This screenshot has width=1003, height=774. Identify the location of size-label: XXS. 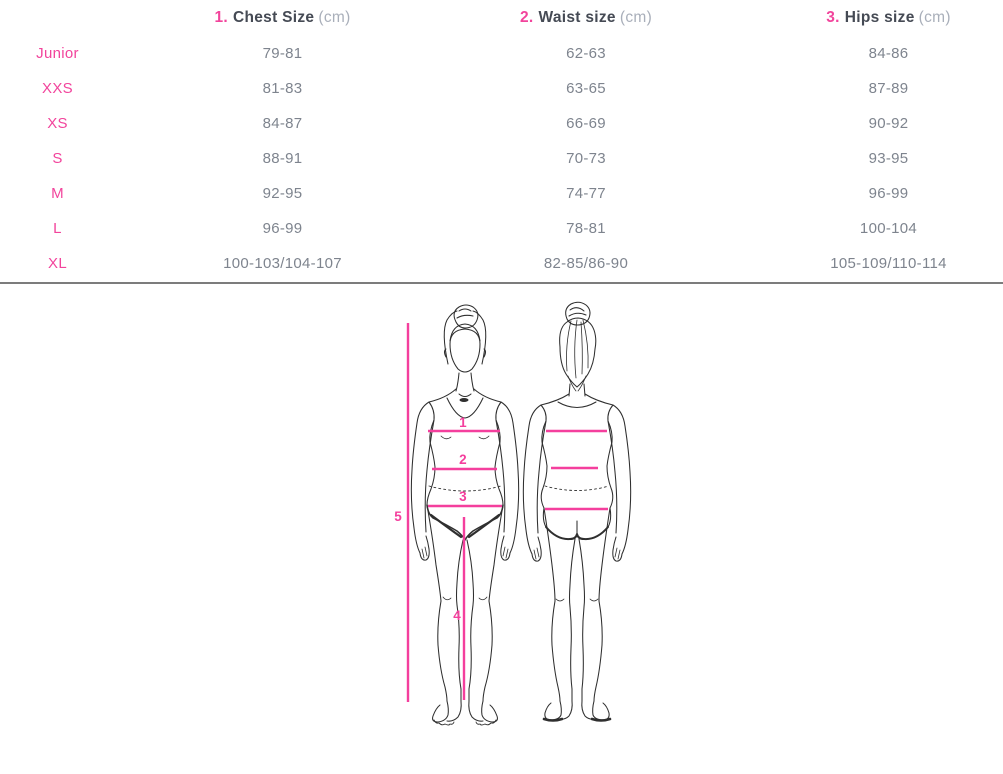
(57, 88).